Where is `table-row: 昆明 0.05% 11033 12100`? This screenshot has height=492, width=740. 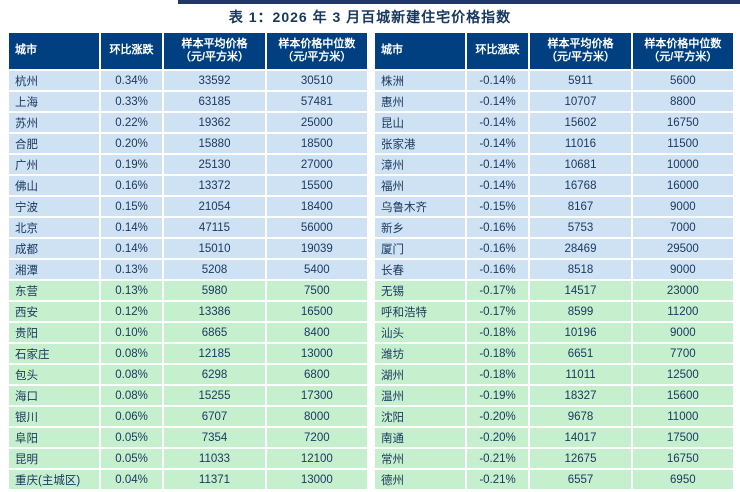 table-row: 昆明 0.05% 11033 12100 is located at coordinates (188, 458).